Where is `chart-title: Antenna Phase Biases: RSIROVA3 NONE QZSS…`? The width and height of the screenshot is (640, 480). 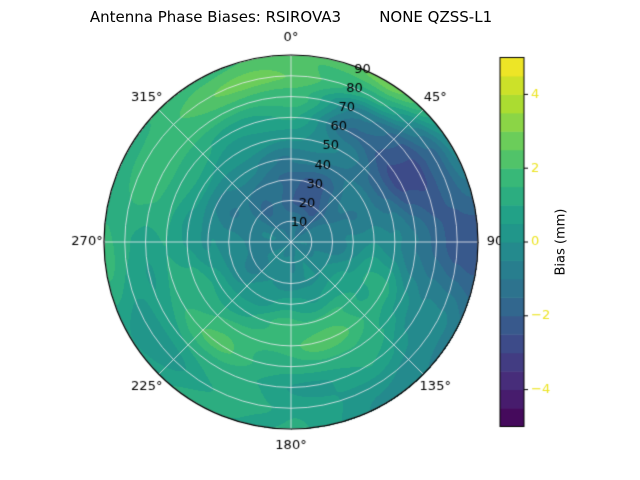 chart-title: Antenna Phase Biases: RSIROVA3 NONE QZSS… is located at coordinates (291, 17).